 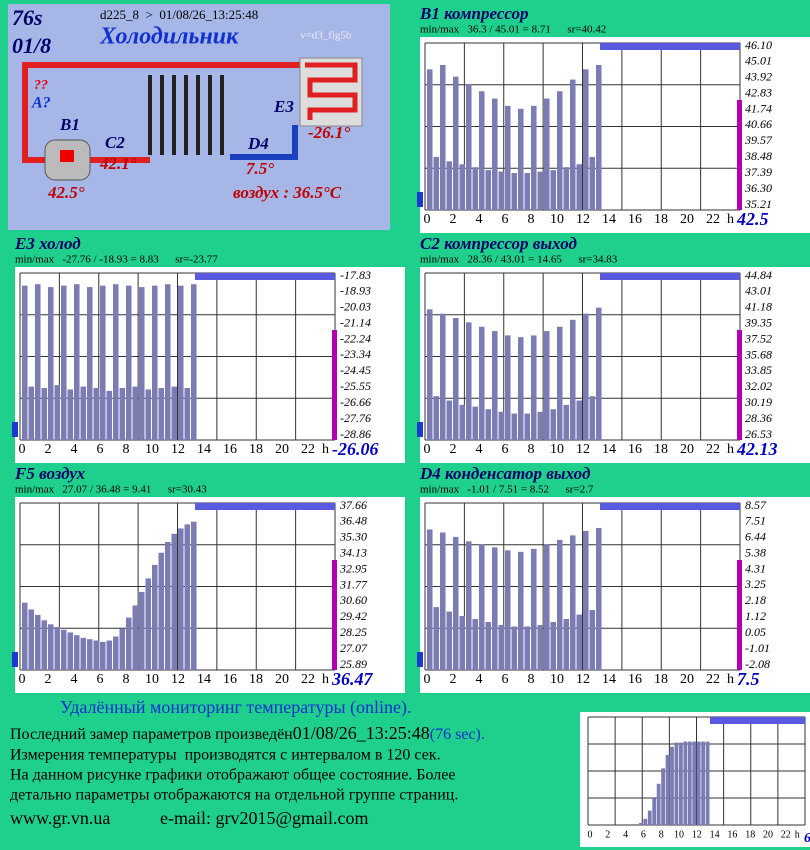 What do you see at coordinates (507, 490) in the screenshot?
I see `chart-stats: min/max -1.01 / 7.51 = 8.52 sr=2.7` at bounding box center [507, 490].